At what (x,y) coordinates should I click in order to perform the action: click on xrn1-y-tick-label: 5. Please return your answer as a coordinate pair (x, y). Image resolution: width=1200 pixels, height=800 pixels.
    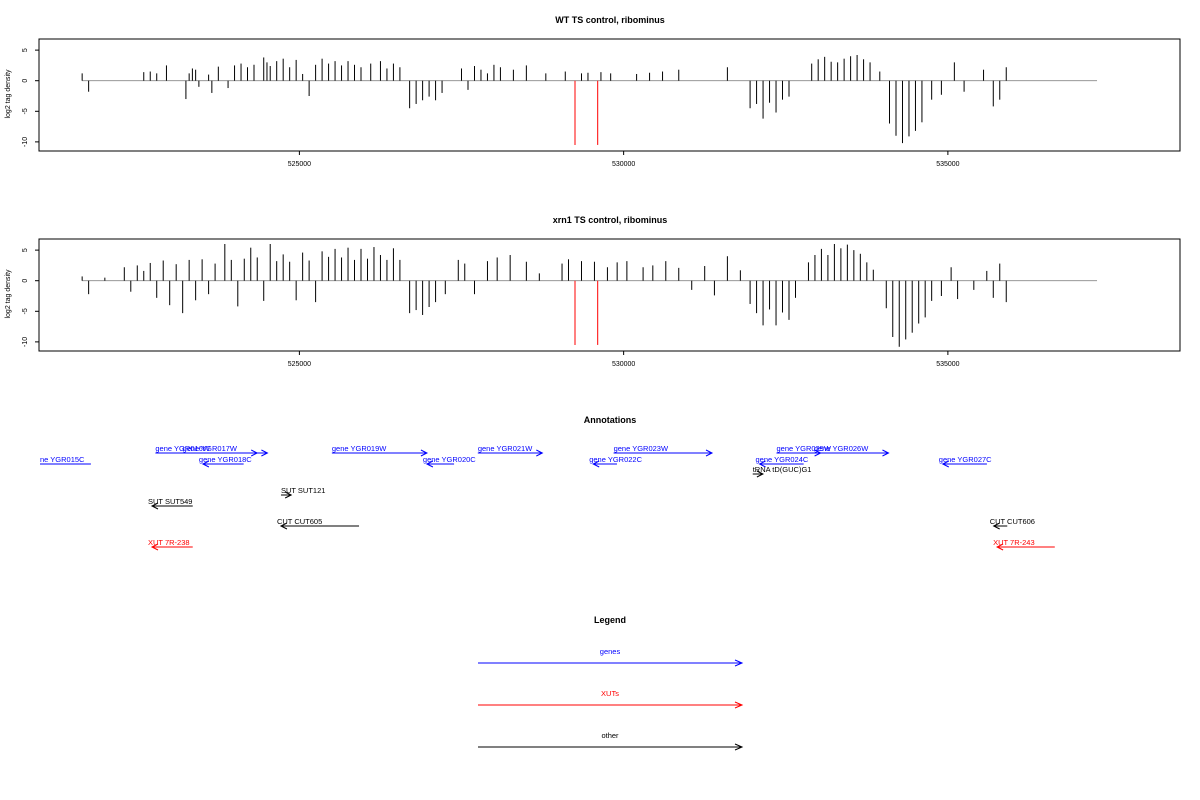
    Looking at the image, I should click on (25, 250).